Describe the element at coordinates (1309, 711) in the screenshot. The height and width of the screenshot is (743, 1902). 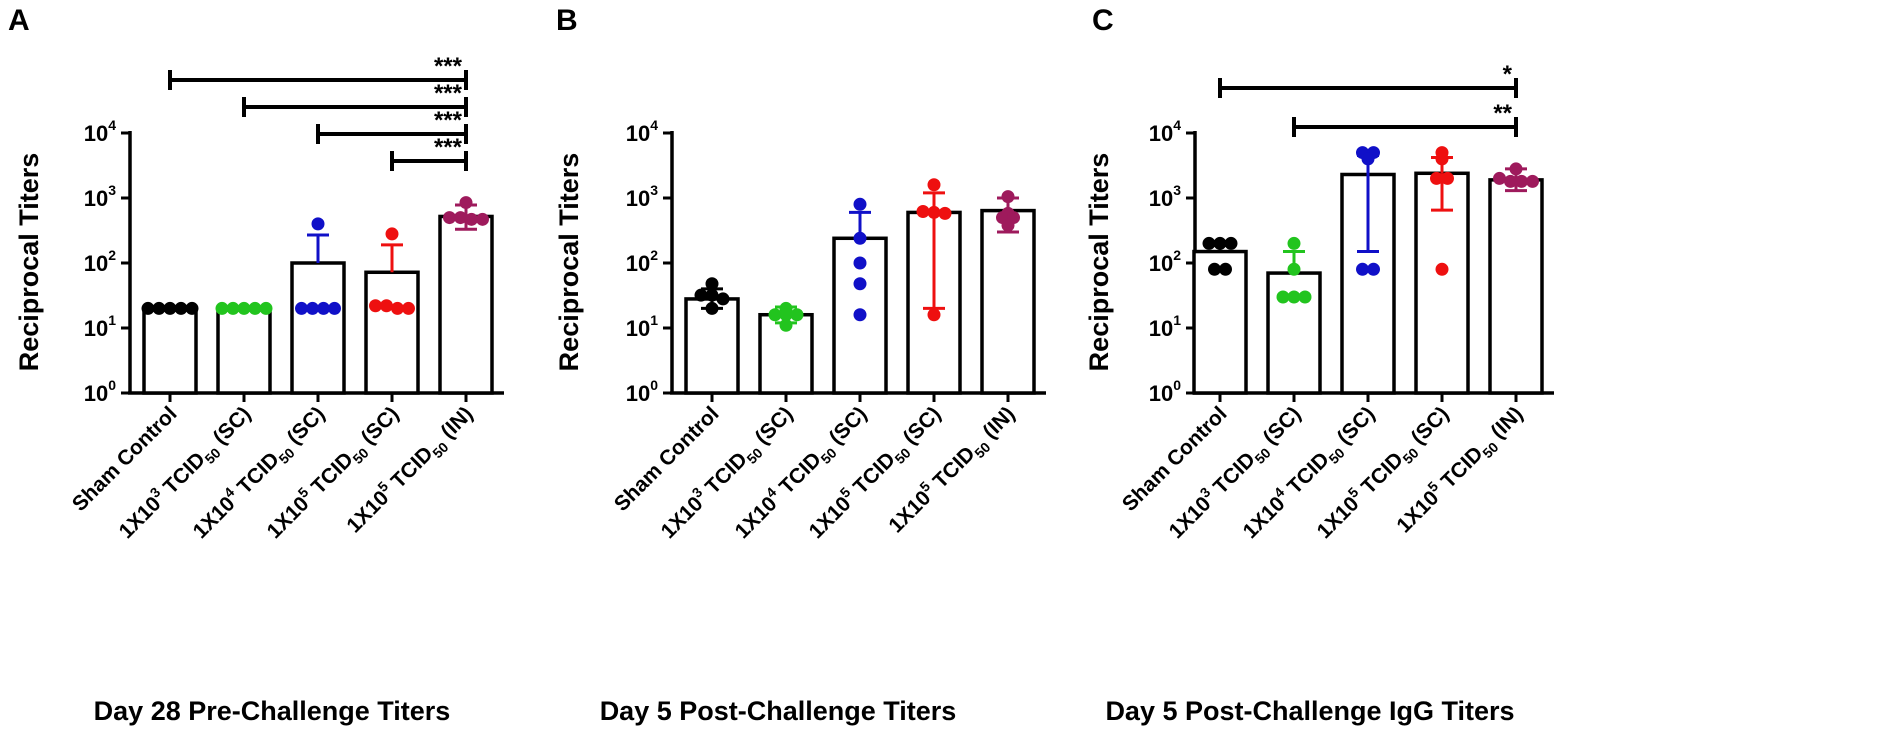
I see `panel-caption: Day 5 Post-Challenge IgG Titers` at that location.